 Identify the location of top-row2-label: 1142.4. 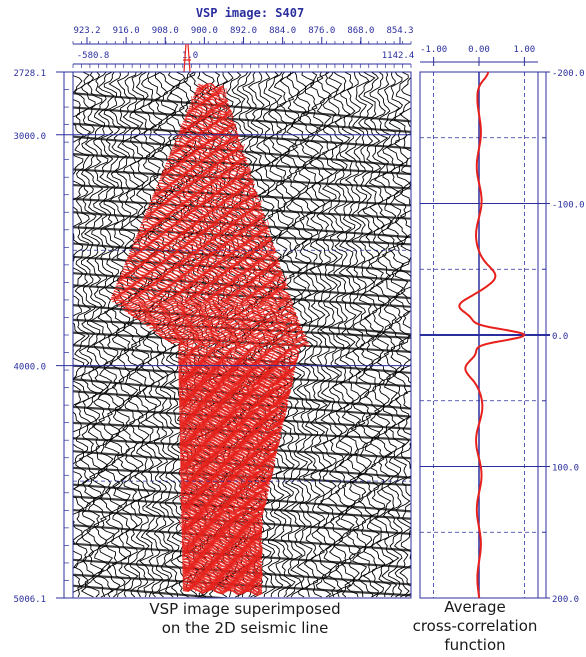
(398, 56).